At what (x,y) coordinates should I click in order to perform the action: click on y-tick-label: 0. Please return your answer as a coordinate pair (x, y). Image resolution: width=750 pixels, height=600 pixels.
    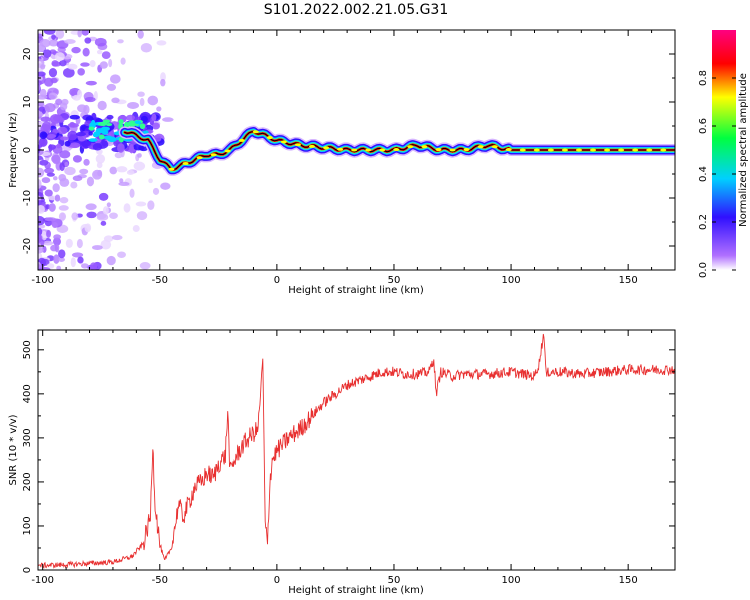
    Looking at the image, I should click on (27, 150).